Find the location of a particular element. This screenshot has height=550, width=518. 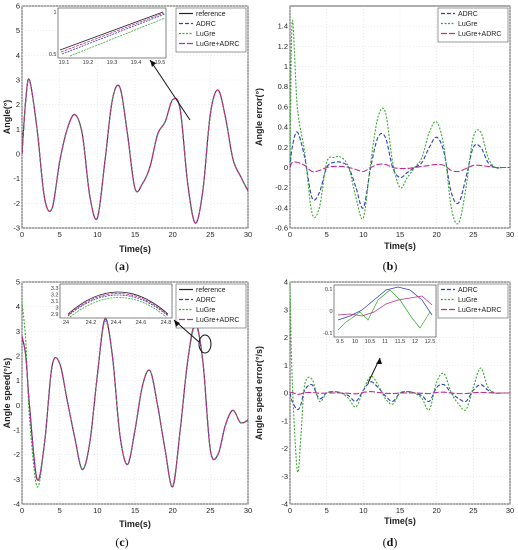

y-tick-label: 1.4 is located at coordinates (283, 26).